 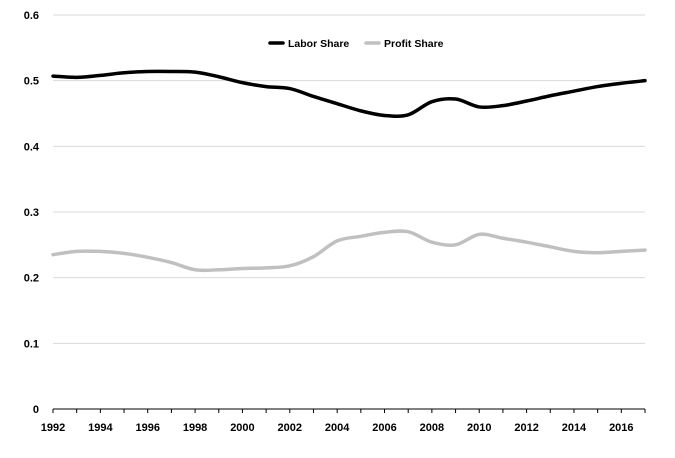 What do you see at coordinates (31, 82) in the screenshot?
I see `y-tick-label: 0.5` at bounding box center [31, 82].